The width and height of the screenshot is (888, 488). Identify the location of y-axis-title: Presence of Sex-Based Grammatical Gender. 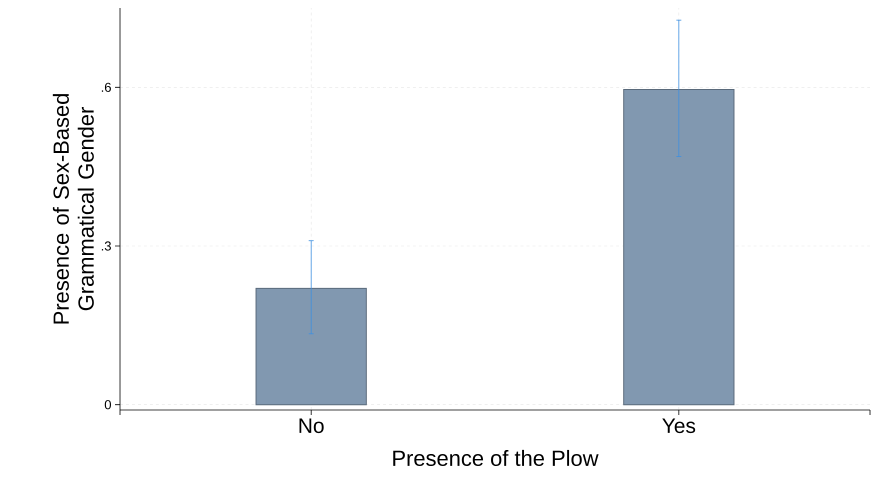
(73, 209).